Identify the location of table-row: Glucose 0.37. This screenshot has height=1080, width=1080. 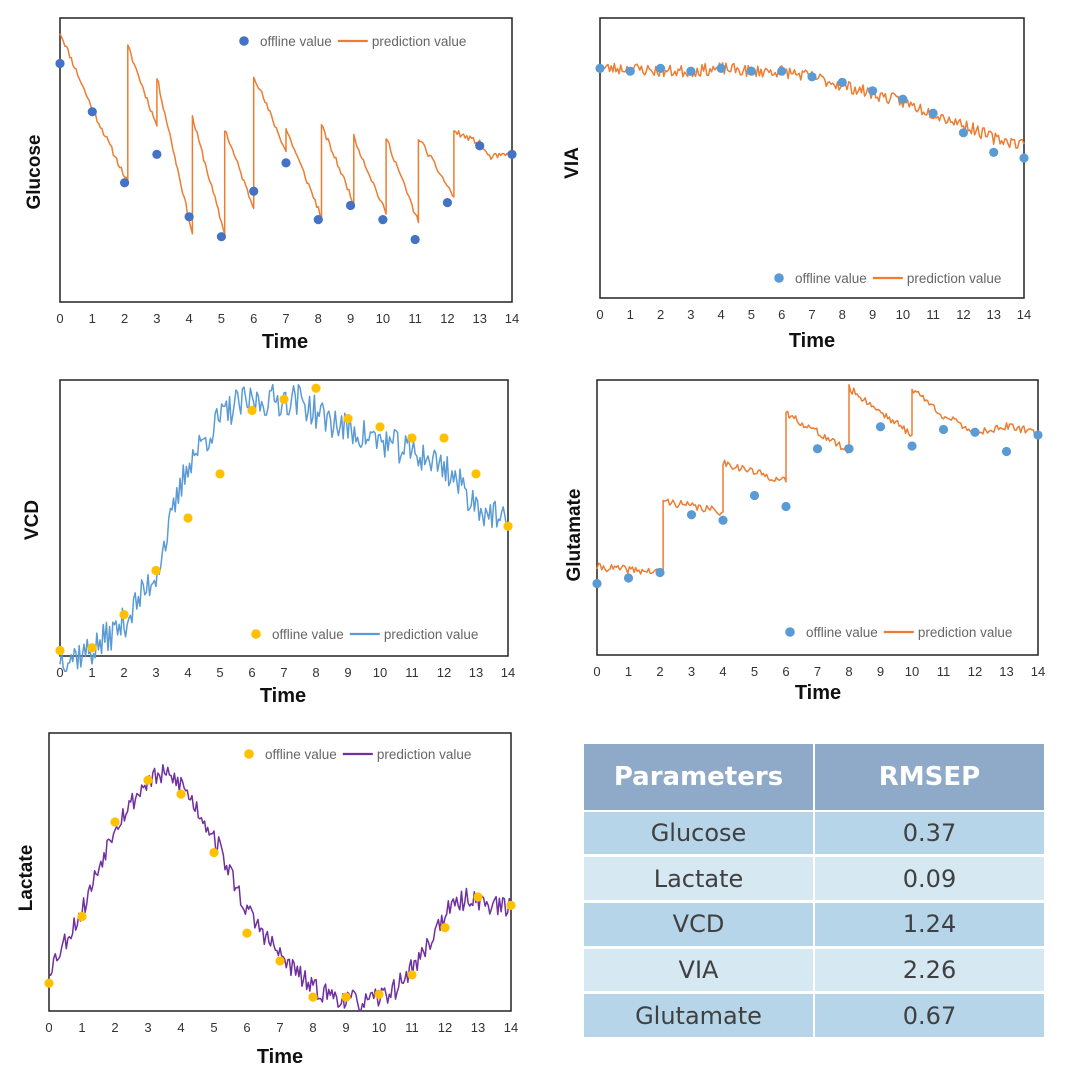
(814, 834).